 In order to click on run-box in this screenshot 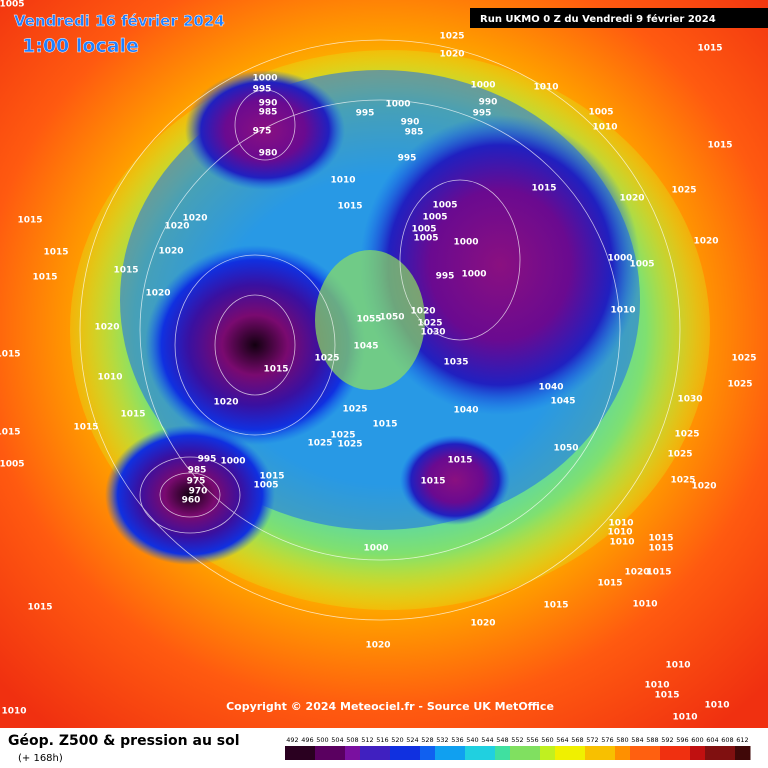, I will do `click(619, 18)`.